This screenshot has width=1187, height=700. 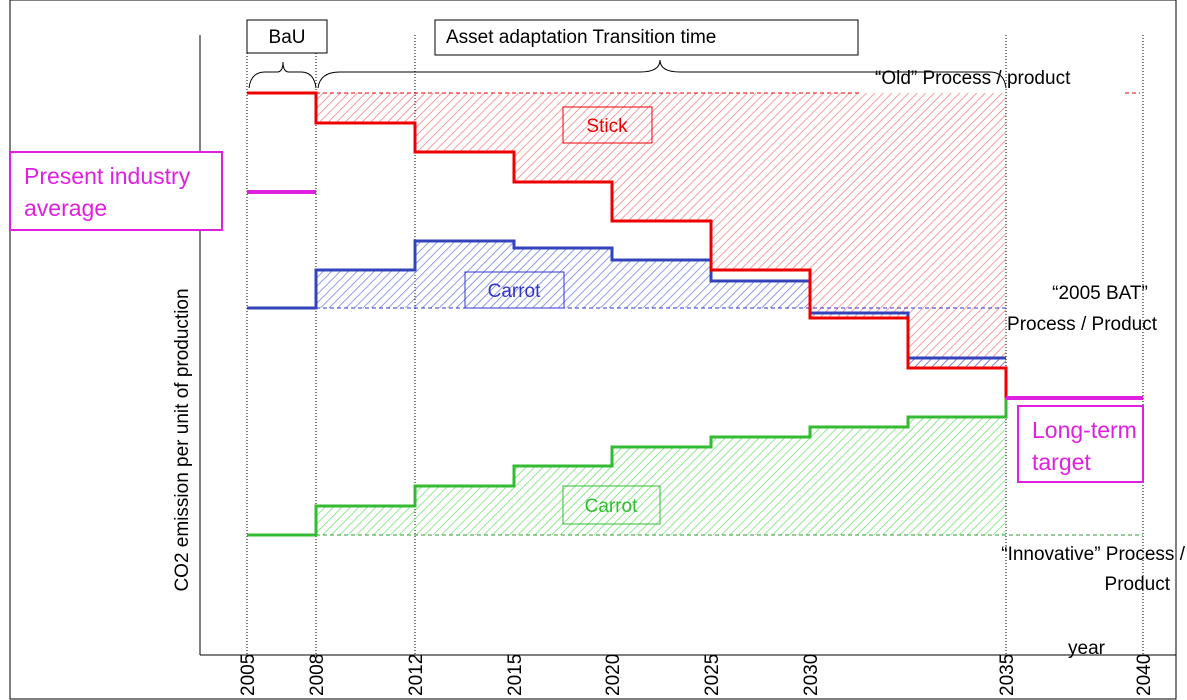 I want to click on innovative-label: “Innovative” Process /, so click(x=1093, y=554).